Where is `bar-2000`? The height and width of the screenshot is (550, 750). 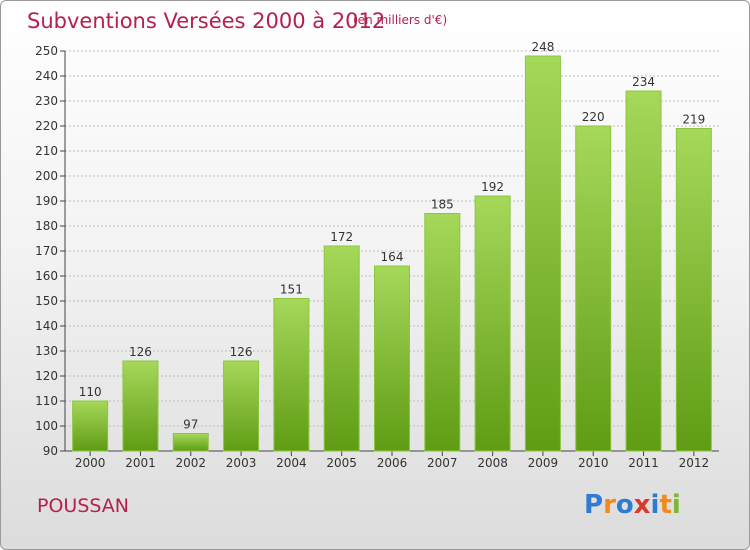 bar-2000 is located at coordinates (90, 426).